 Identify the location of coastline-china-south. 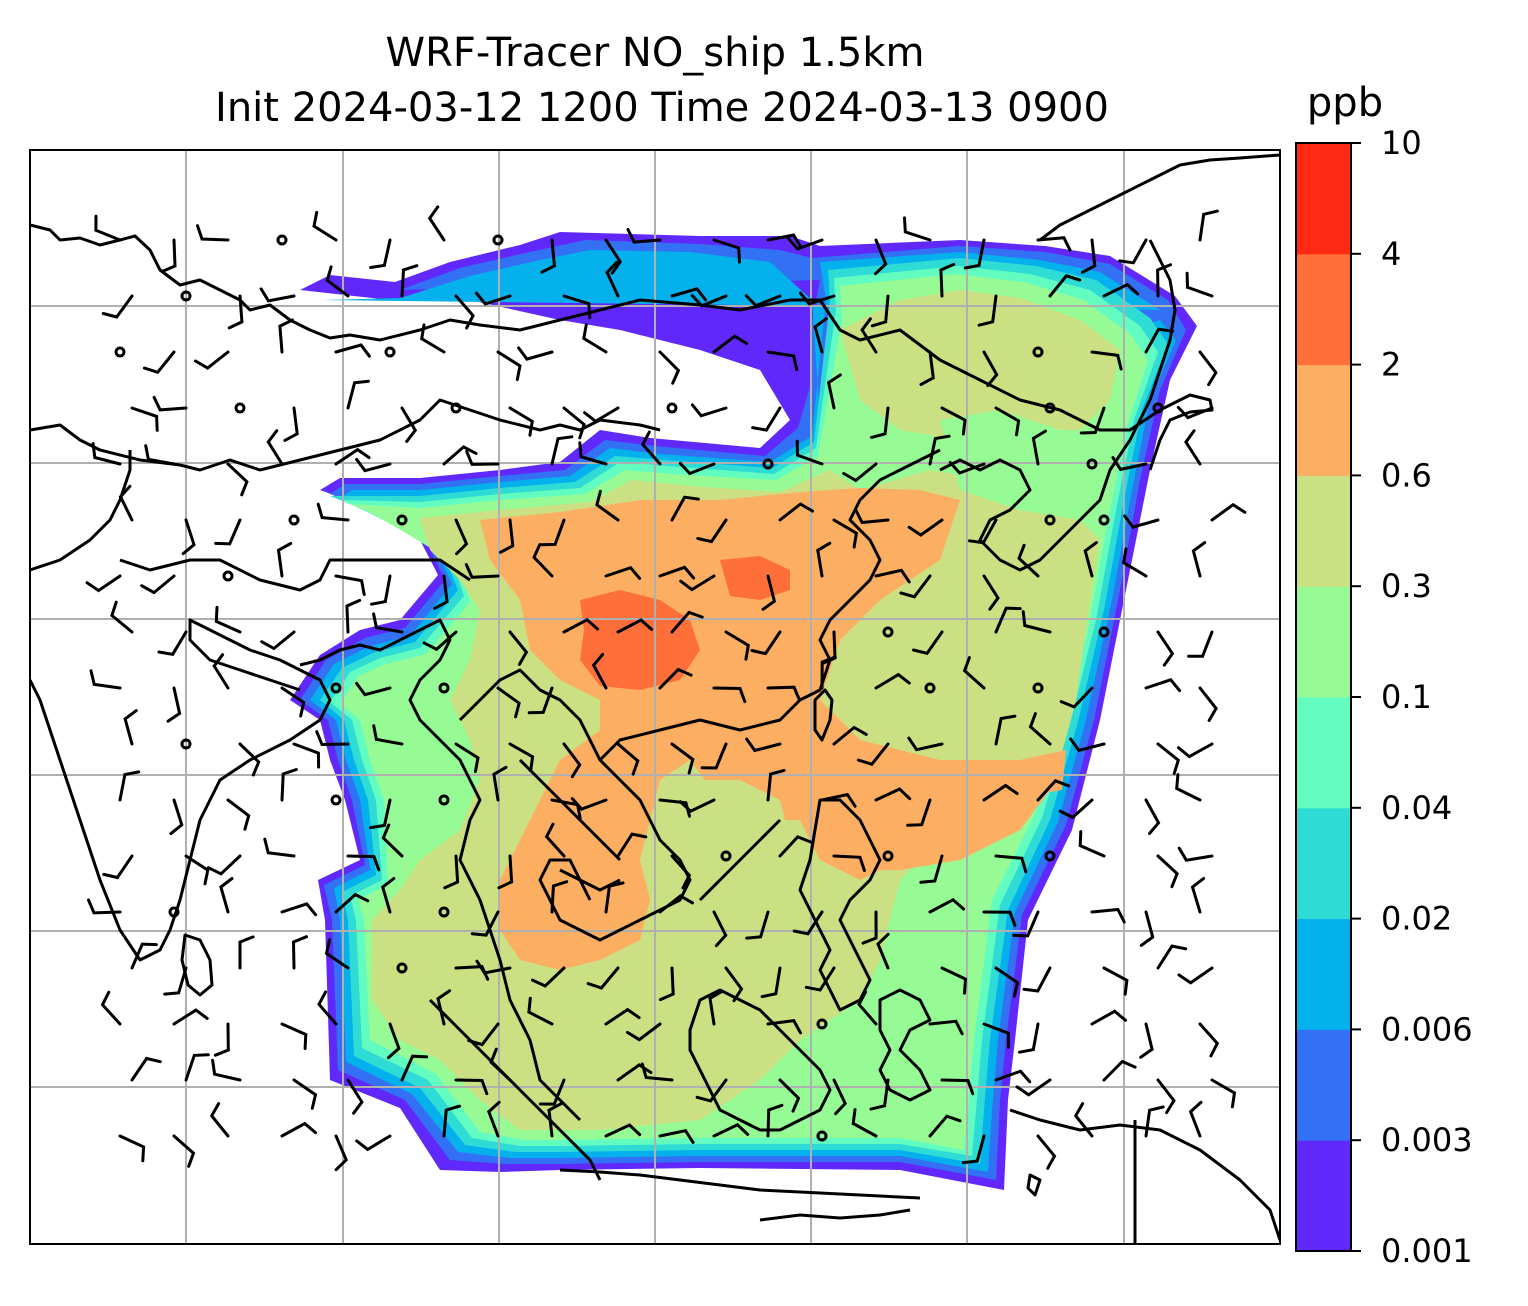
(769, 605).